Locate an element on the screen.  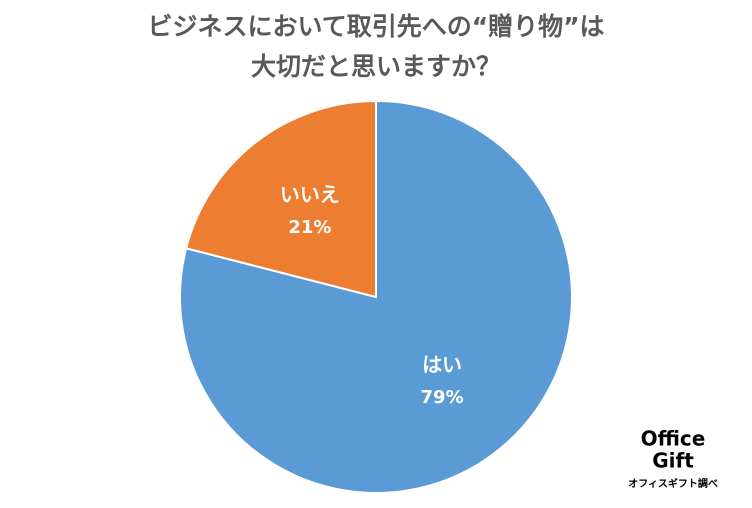
chart-title: 大切だと思いますか？ is located at coordinates (376, 66).